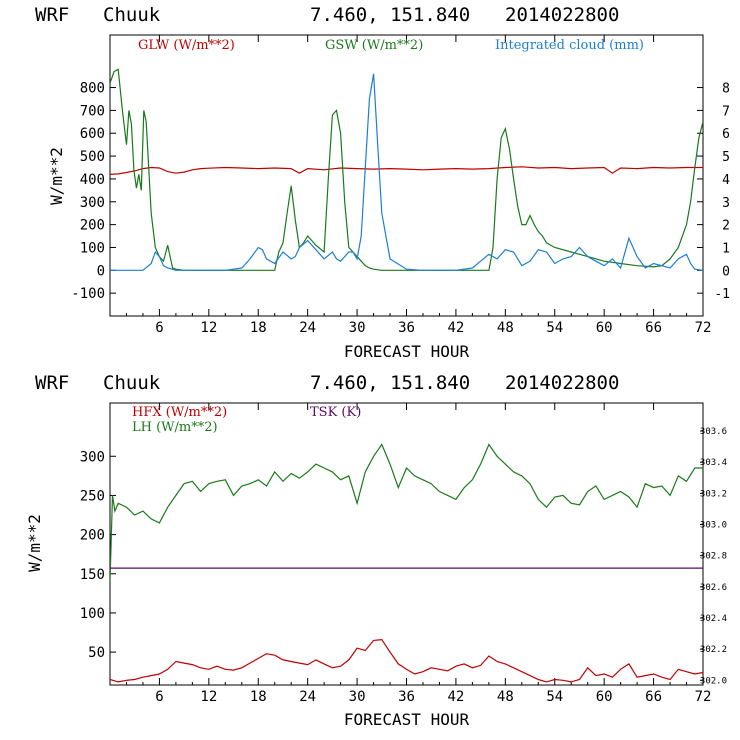  I want to click on y2-tick-label: 0, so click(726, 271).